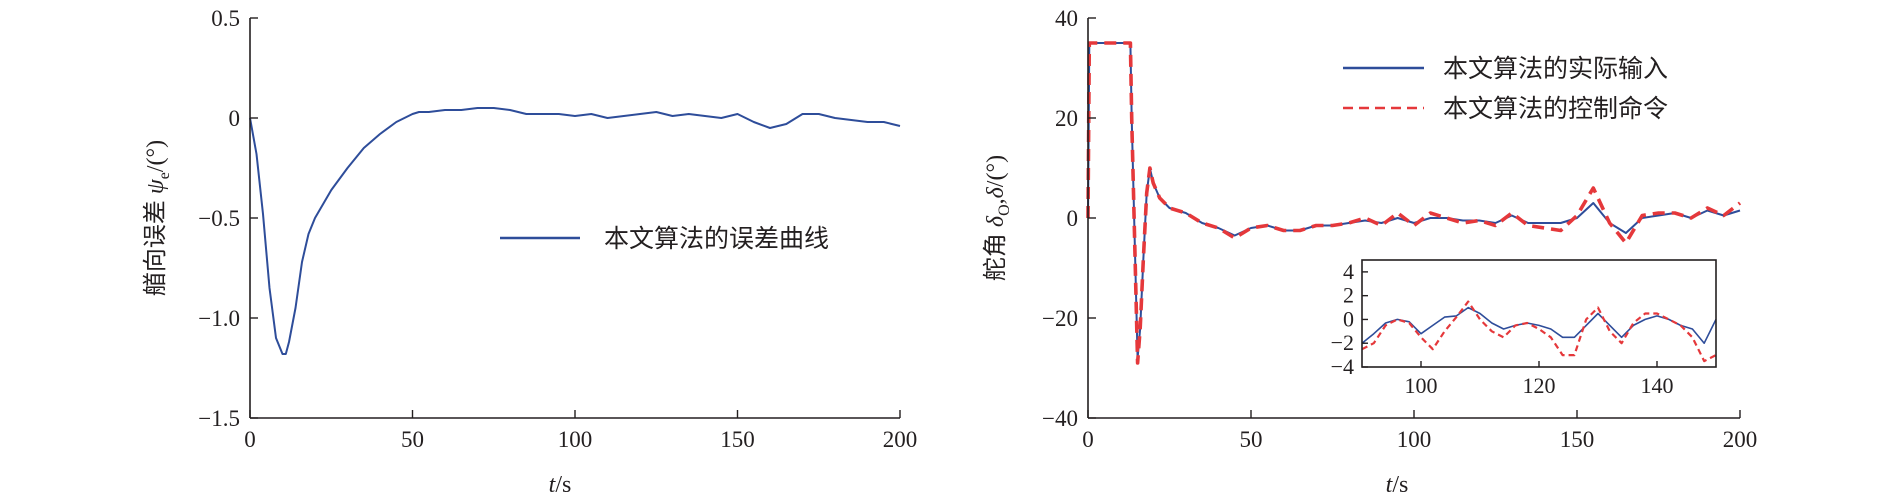 The image size is (1890, 501). I want to click on inset-y-tick-label: 2, so click(1348, 295).